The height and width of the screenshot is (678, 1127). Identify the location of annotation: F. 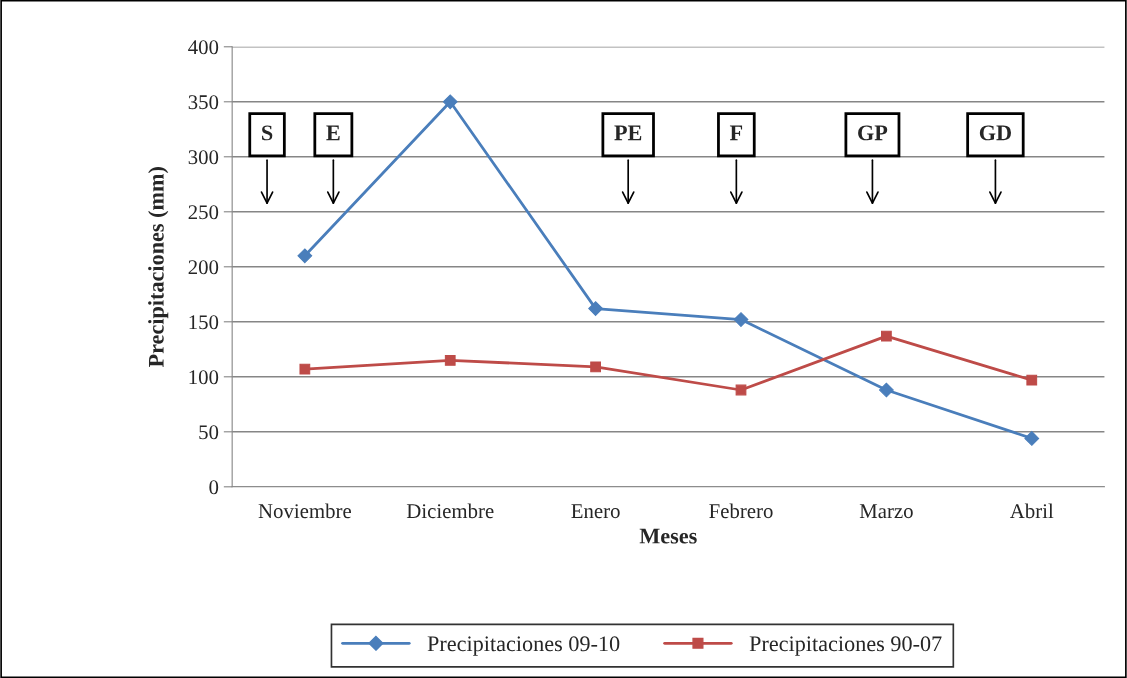
(736, 133).